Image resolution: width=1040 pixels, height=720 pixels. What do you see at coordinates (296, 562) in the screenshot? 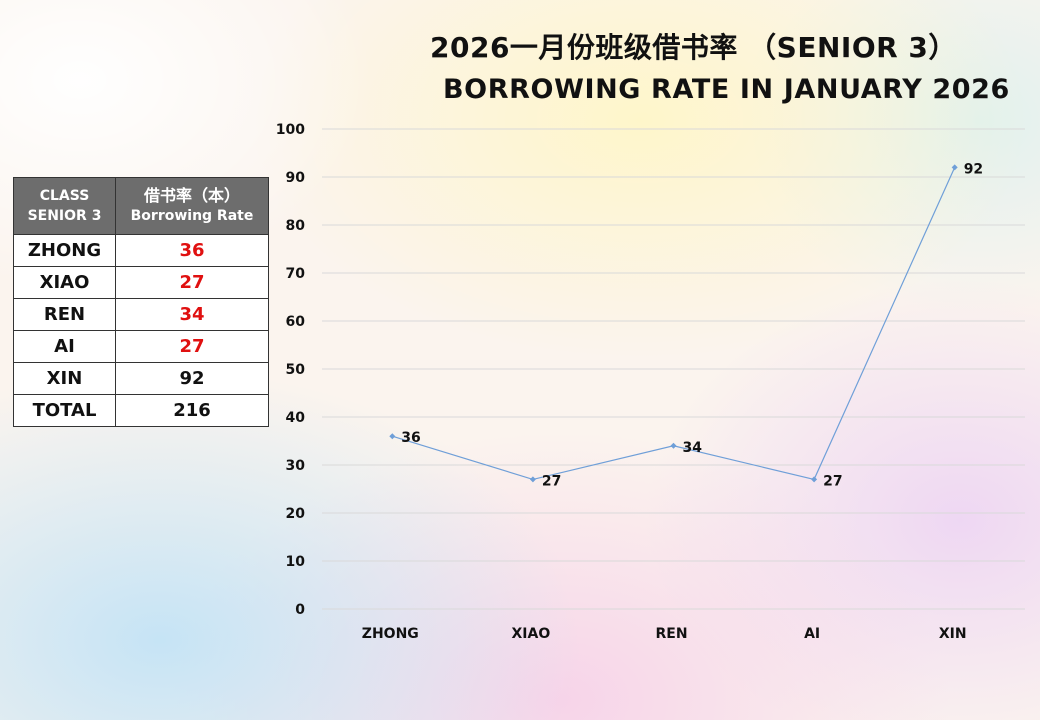
I see `y-tick-label: 10` at bounding box center [296, 562].